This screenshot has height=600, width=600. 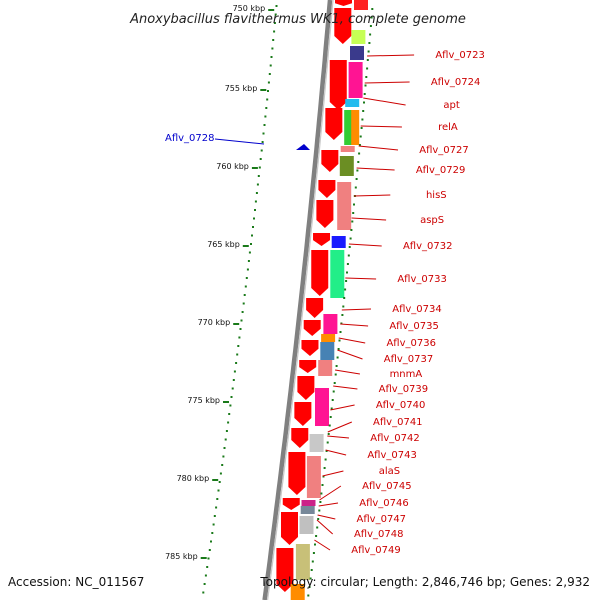 I want to click on gene-label: Aflv_0749, so click(x=376, y=550).